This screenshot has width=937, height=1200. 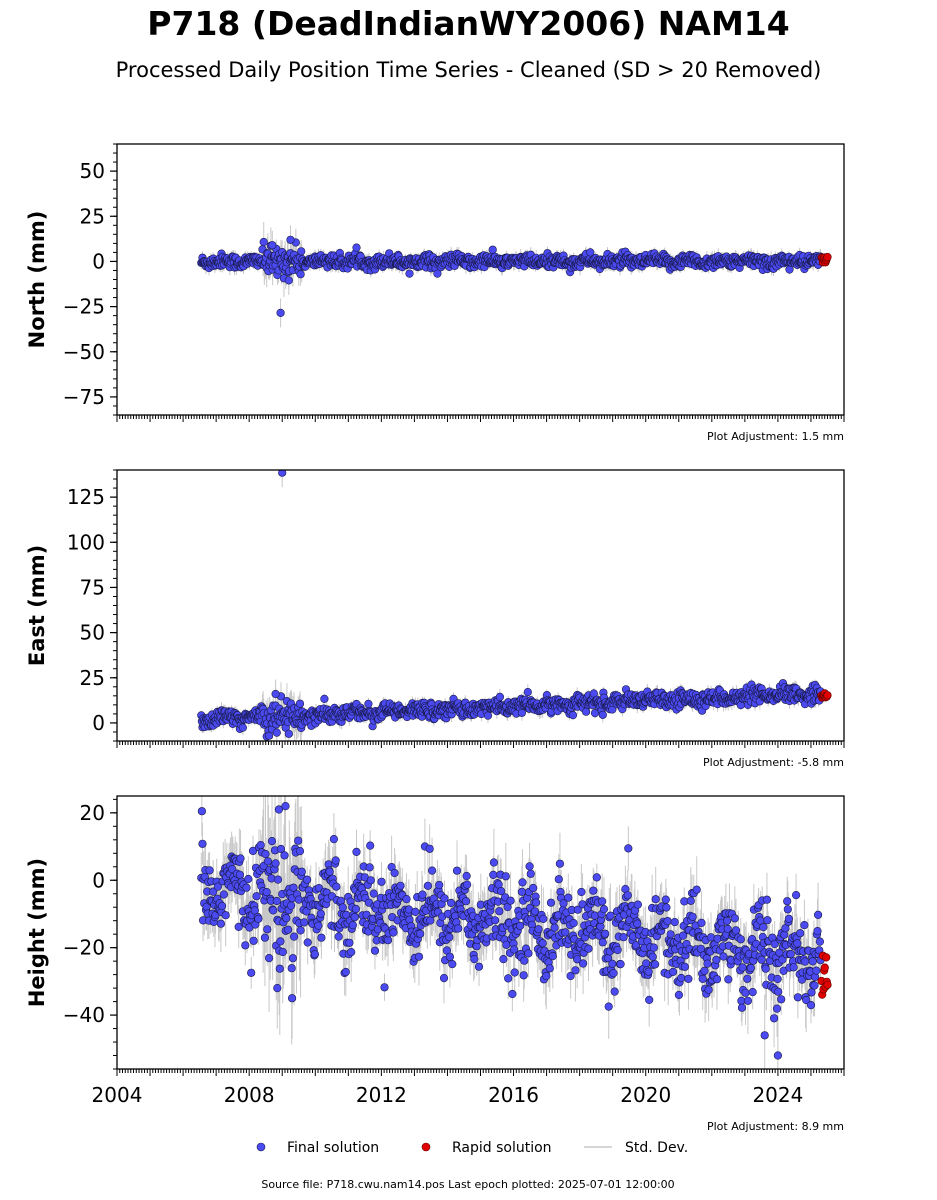 I want to click on rapid-solution-points-north, so click(x=824, y=259).